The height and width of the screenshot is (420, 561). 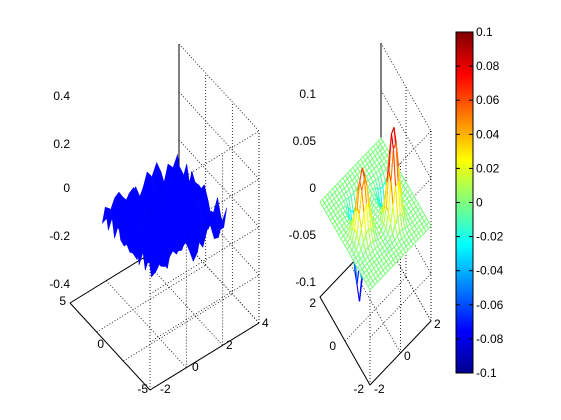 I want to click on colorbar-tick-label: 0.08, so click(x=488, y=66).